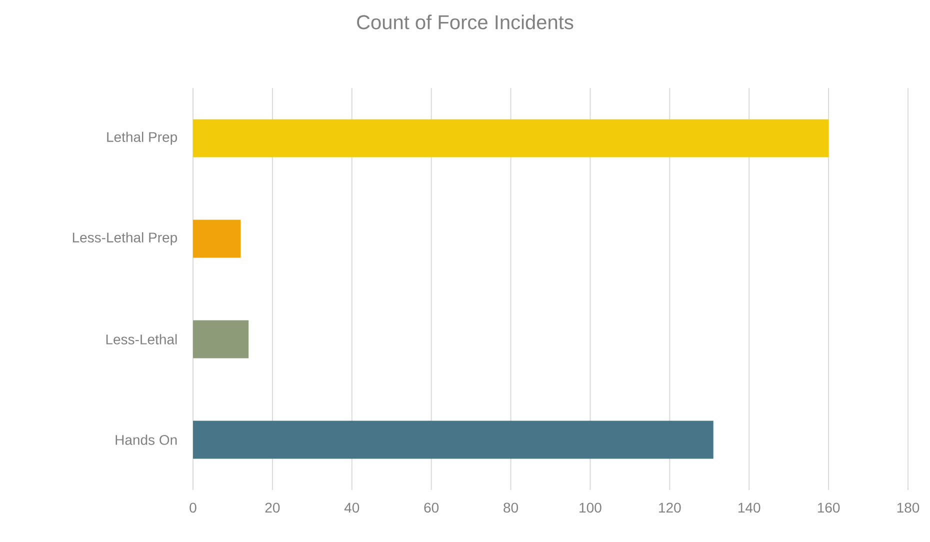 This screenshot has width=930, height=542. Describe the element at coordinates (829, 507) in the screenshot. I see `x-tick-label: 160` at that location.